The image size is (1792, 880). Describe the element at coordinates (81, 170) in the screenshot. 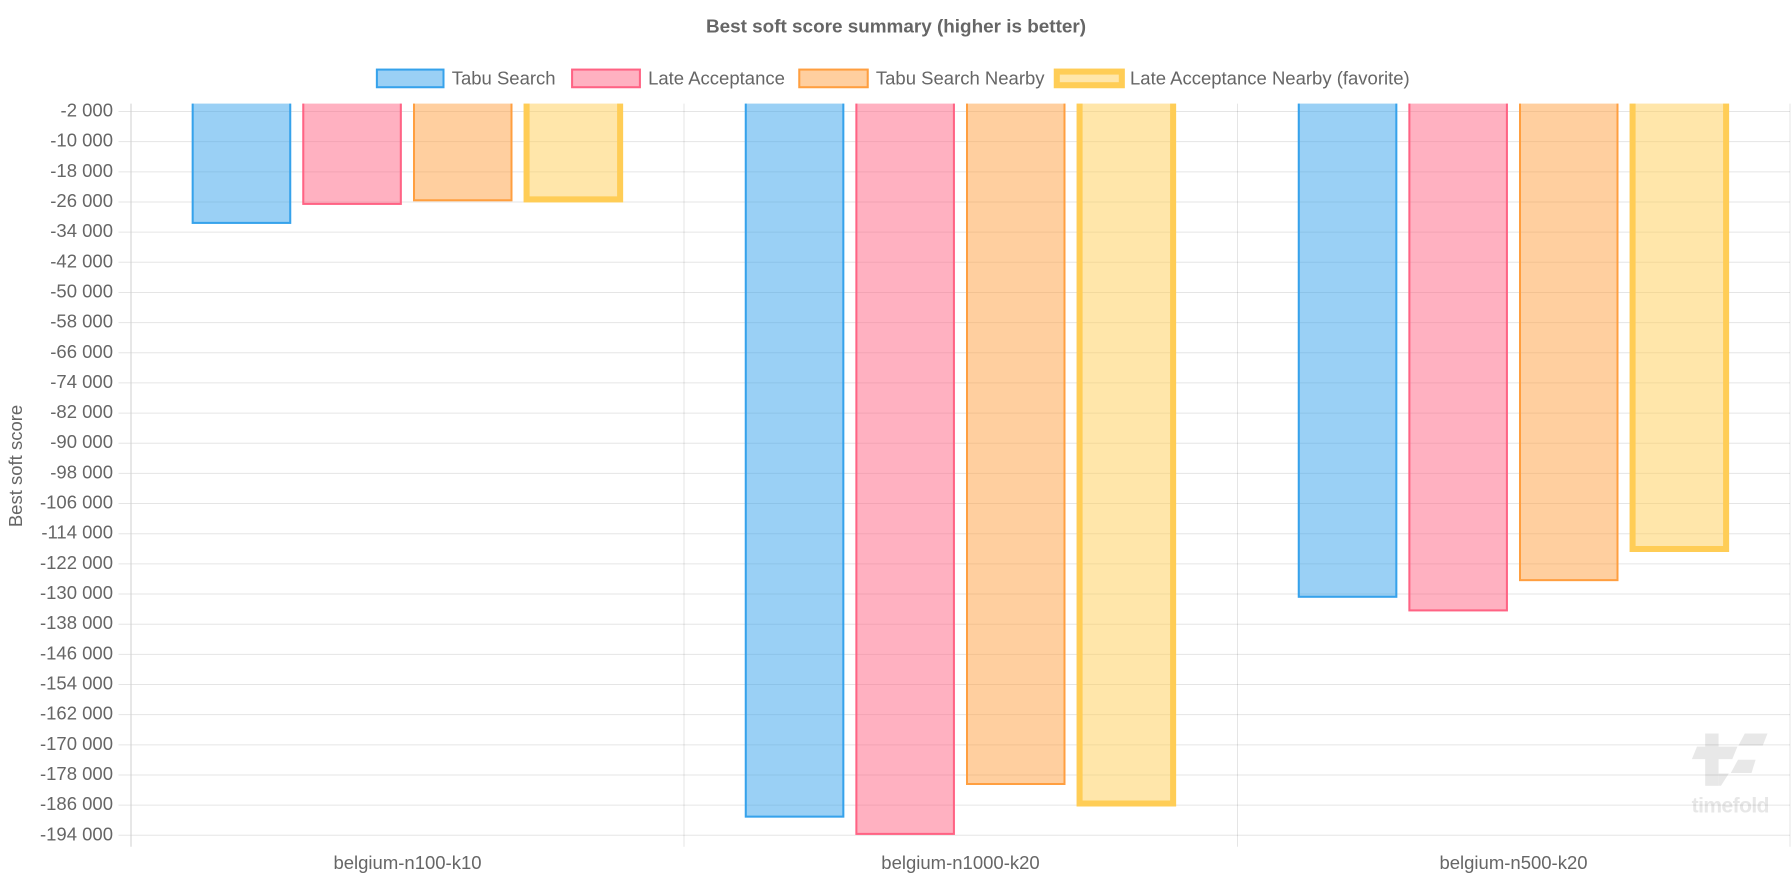

I see `svg-text: -18 000` at that location.